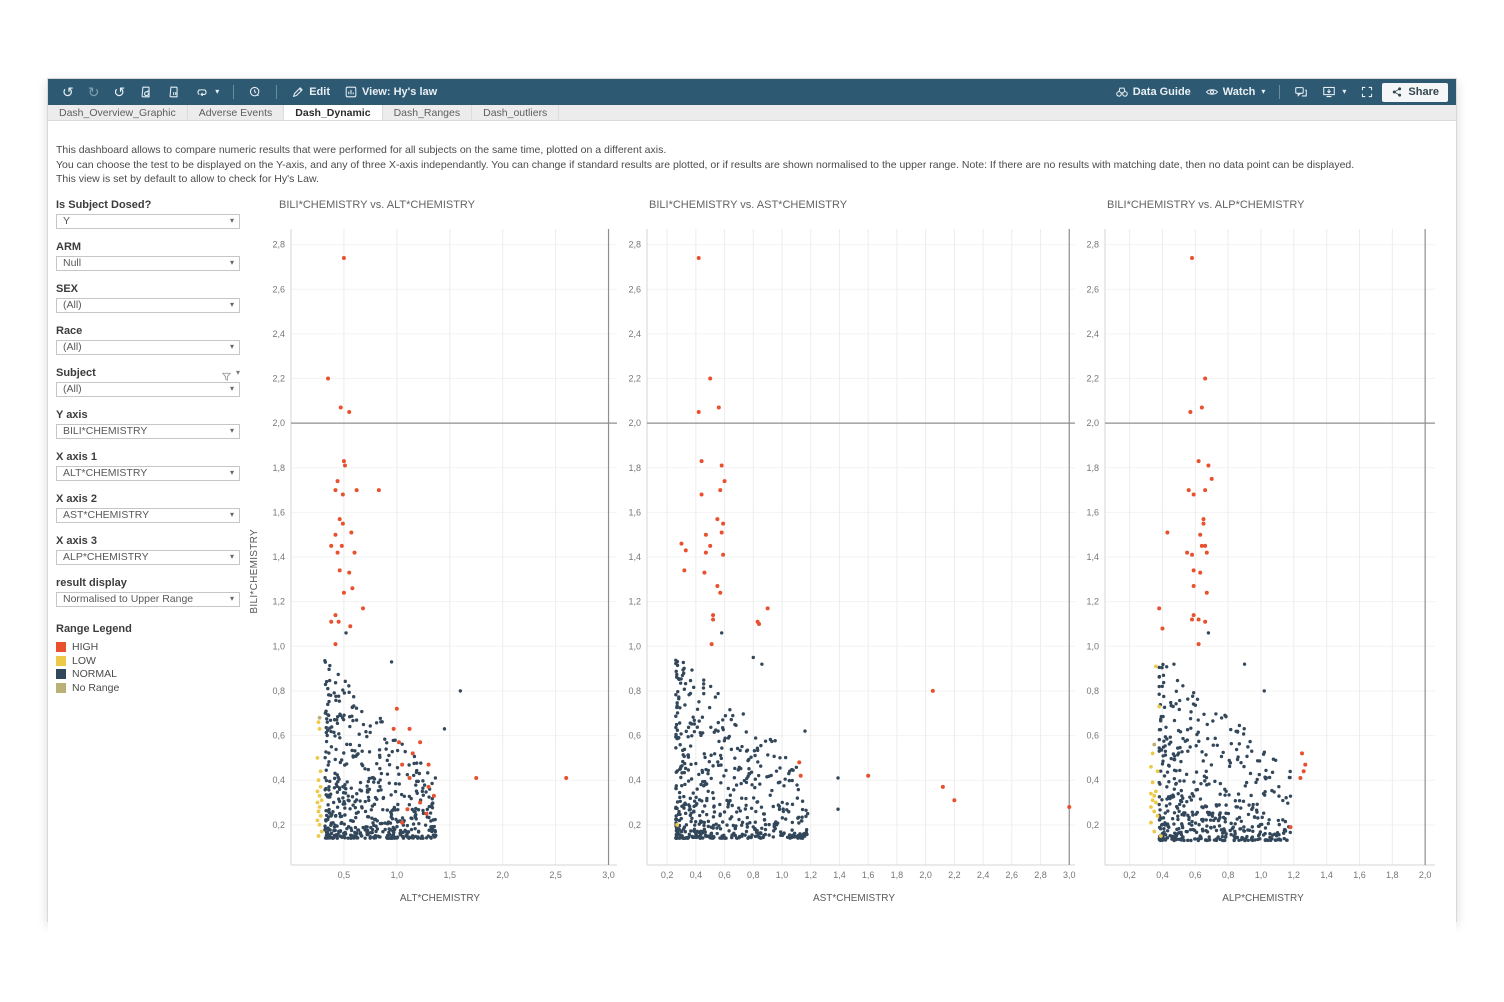 The image size is (1504, 1002). I want to click on pause-updates-button, so click(174, 92).